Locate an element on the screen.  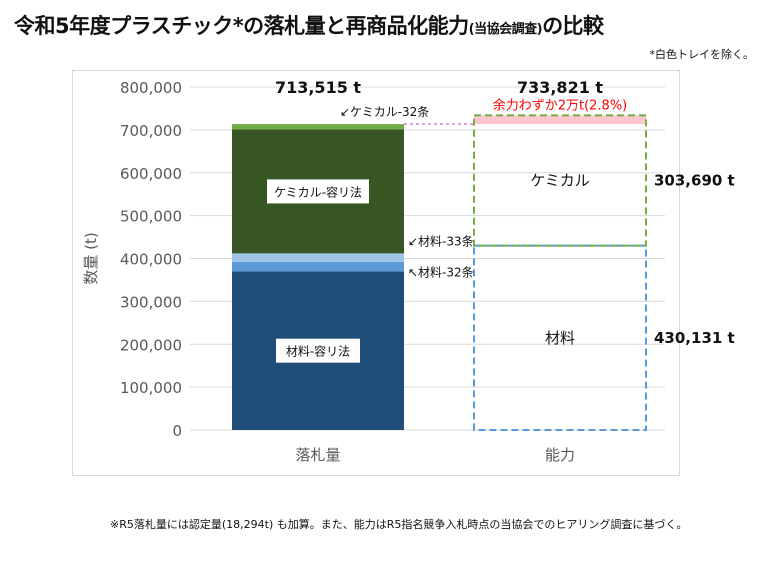
y-tick-label: 600,000 is located at coordinates (151, 174).